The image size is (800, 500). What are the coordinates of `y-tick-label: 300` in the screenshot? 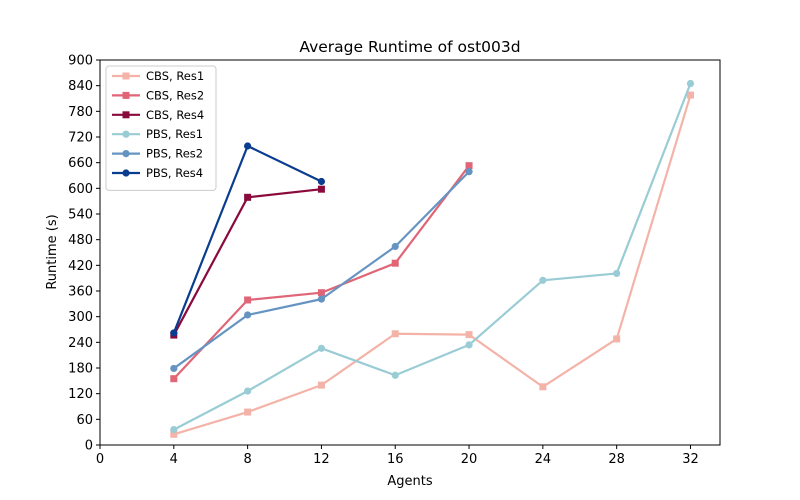 It's located at (80, 317).